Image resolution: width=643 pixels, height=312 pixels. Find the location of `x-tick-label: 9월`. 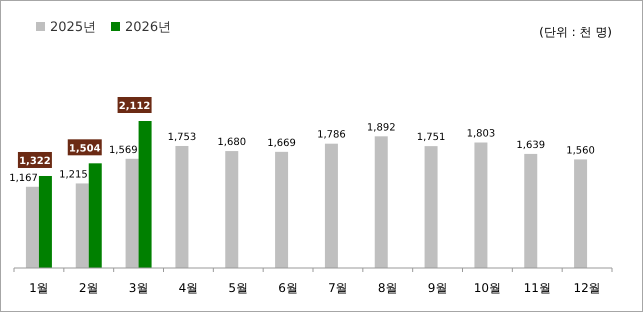

x-tick-label: 9월 is located at coordinates (438, 288).